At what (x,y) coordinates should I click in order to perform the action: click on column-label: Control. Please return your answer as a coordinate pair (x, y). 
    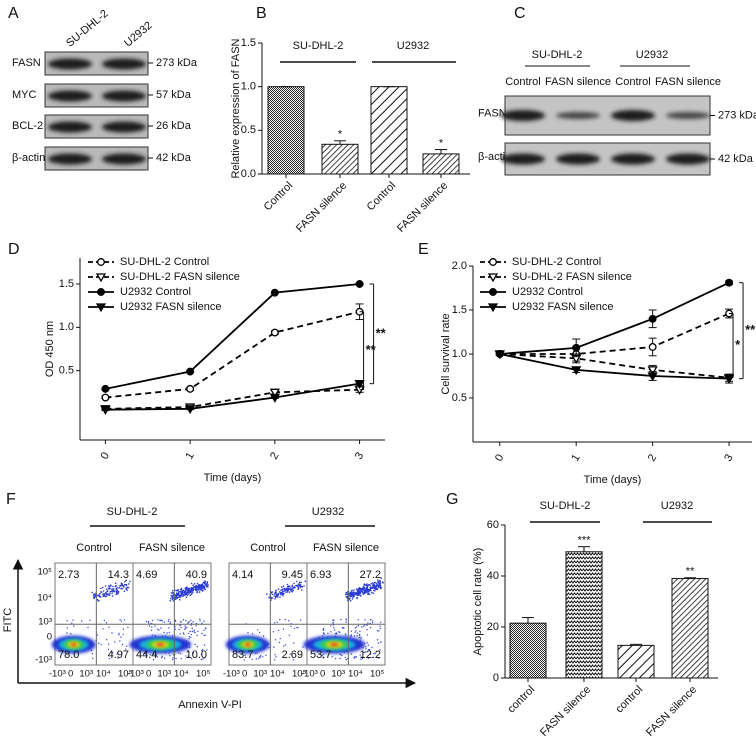
    Looking at the image, I should click on (267, 548).